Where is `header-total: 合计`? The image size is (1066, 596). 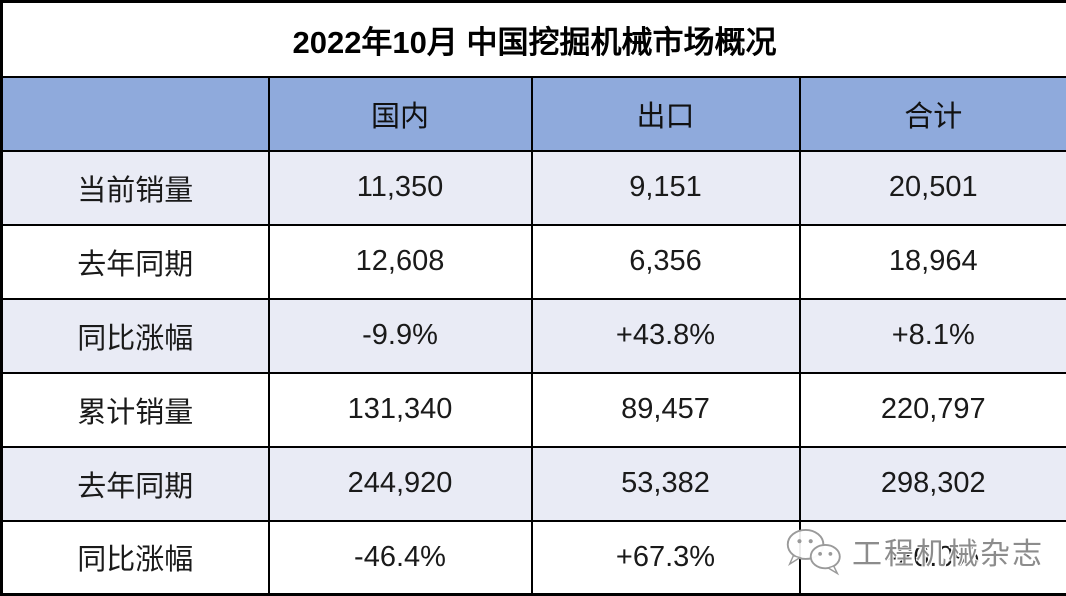
header-total: 合计 is located at coordinates (932, 113).